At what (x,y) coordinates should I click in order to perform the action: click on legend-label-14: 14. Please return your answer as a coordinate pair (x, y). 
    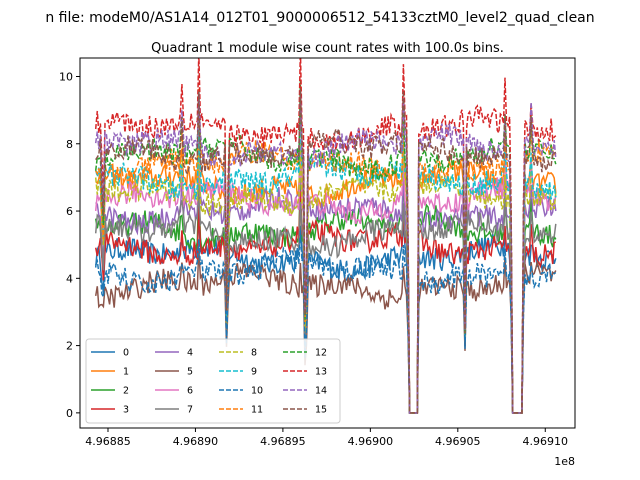
    Looking at the image, I should click on (321, 391).